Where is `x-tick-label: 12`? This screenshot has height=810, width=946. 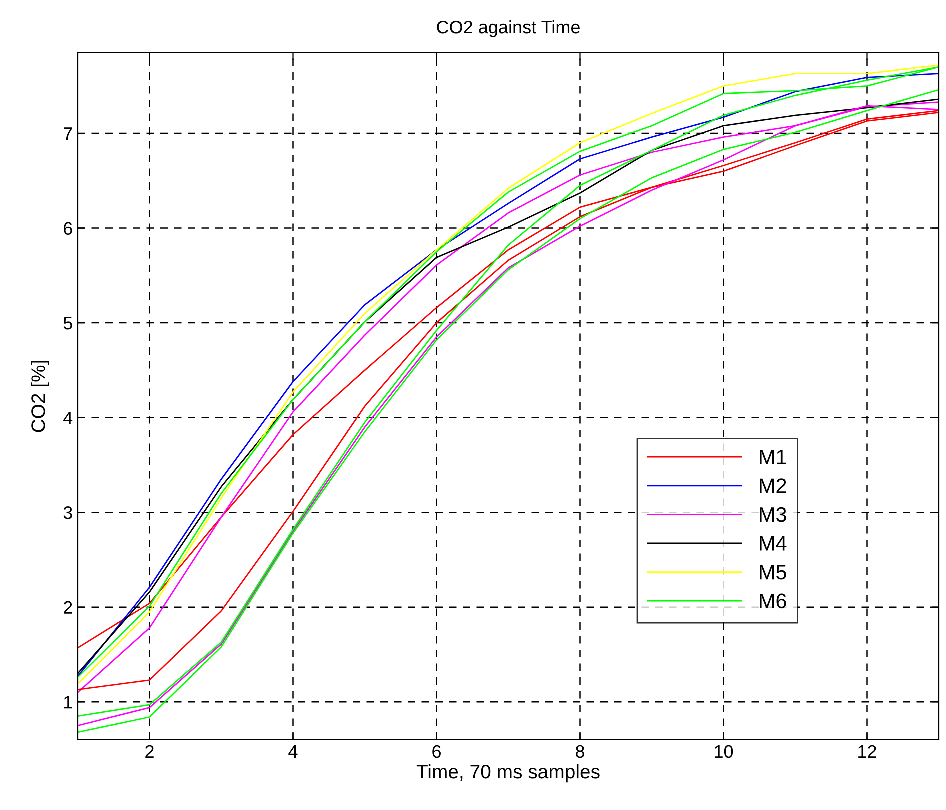 x-tick-label: 12 is located at coordinates (867, 751).